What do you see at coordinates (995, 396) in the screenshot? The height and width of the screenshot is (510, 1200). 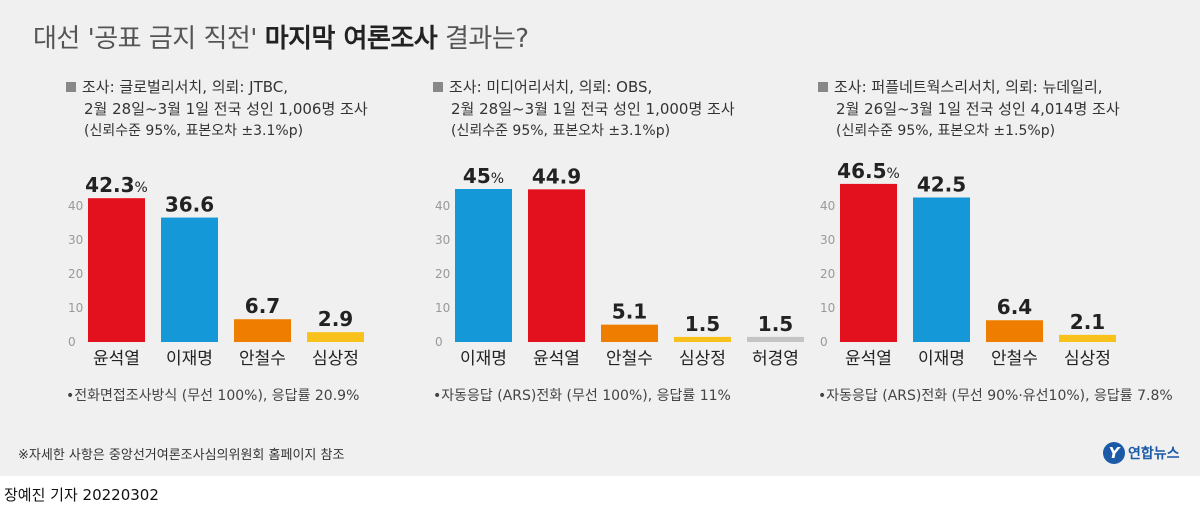 I see `method-note: •자동응답 (ARS)전화 (무선 90%·유선10%), 응답률 7.8%` at bounding box center [995, 396].